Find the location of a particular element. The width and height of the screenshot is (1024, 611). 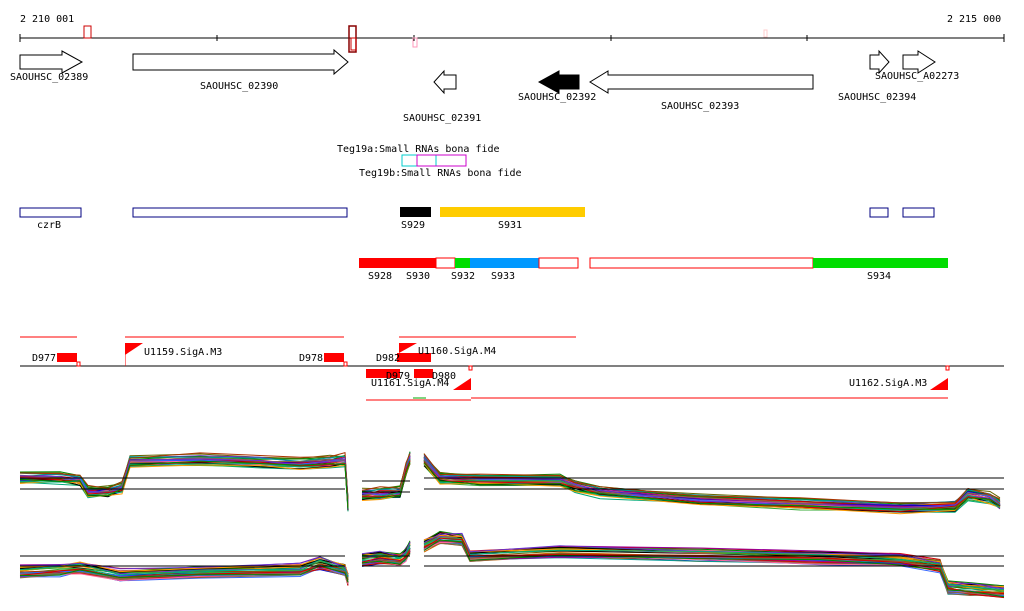

segment-label: S931 is located at coordinates (510, 225).